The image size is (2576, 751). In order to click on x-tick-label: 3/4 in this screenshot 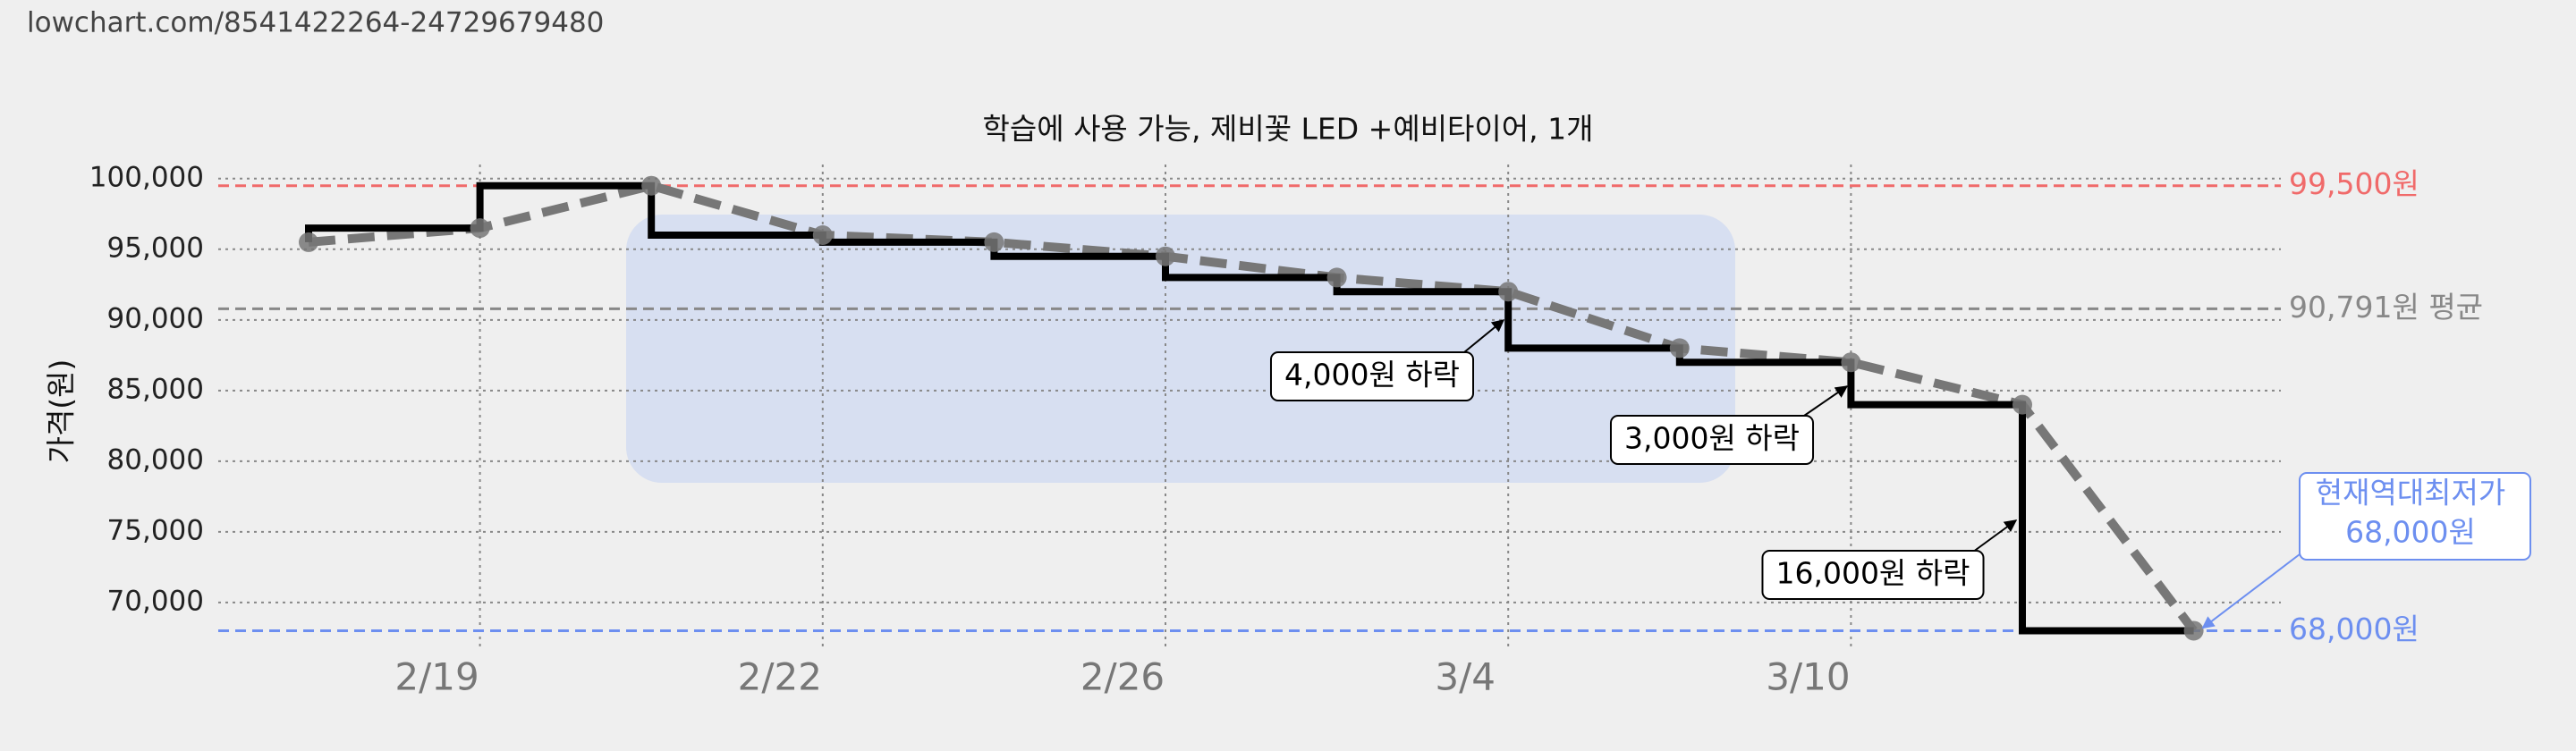, I will do `click(1465, 677)`.